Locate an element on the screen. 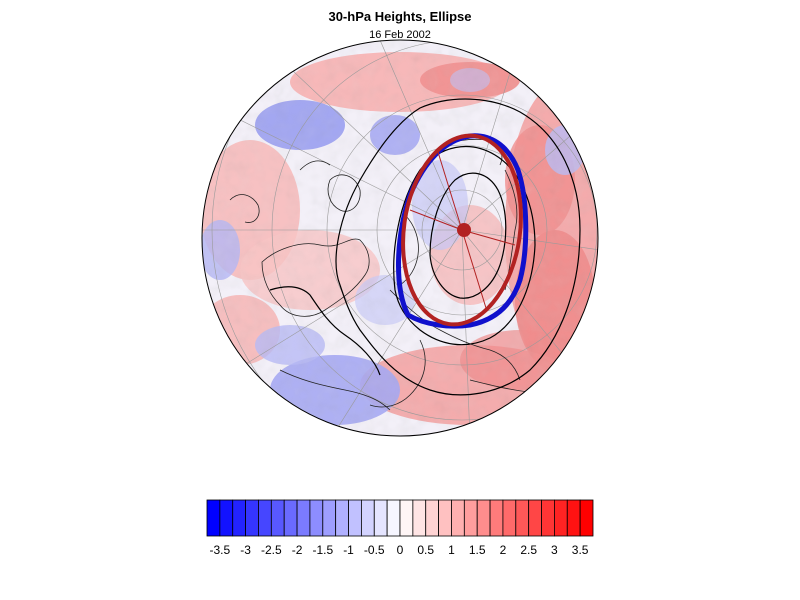 The image size is (800, 600). colorbar-tick-label: -2 is located at coordinates (297, 550).